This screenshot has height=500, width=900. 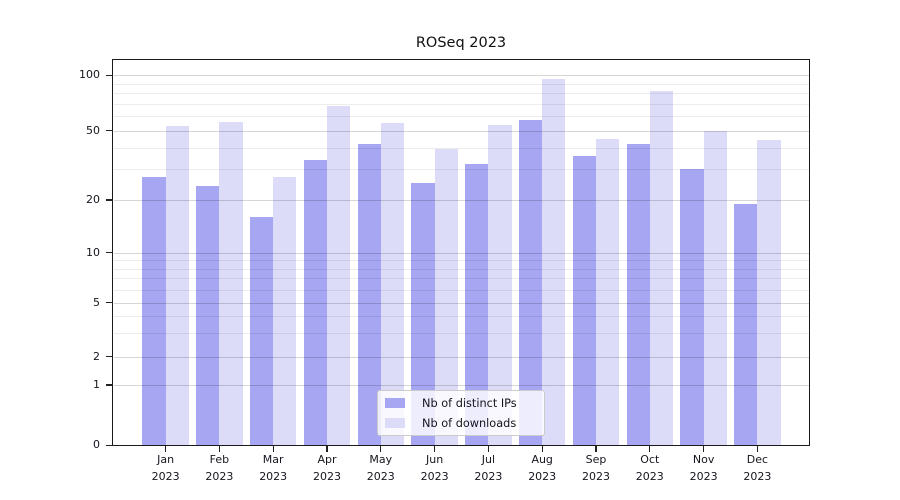 What do you see at coordinates (542, 468) in the screenshot?
I see `x-tick-label: Aug 2023` at bounding box center [542, 468].